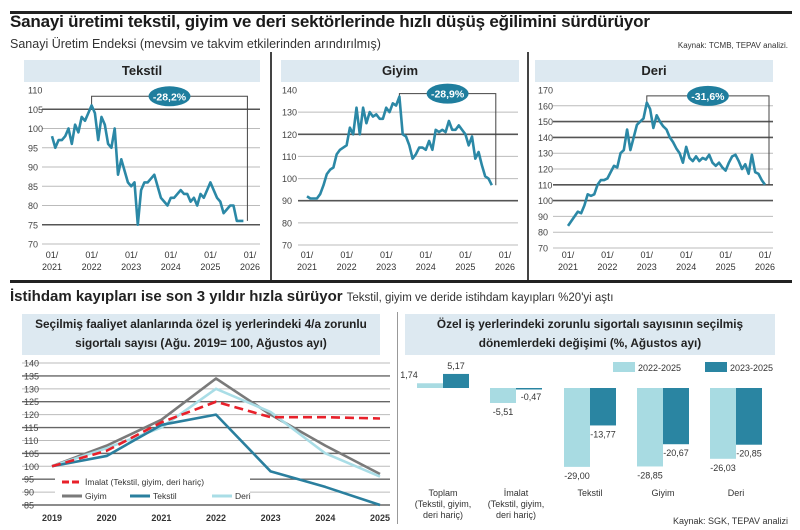 The width and height of the screenshot is (800, 530). I want to click on bar-value-label: 5,17, so click(456, 366).